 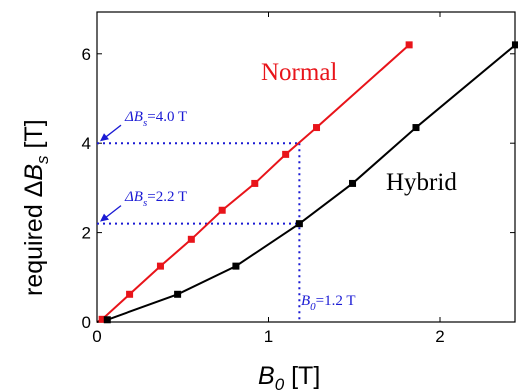 I want to click on y-axis-label: required ΔBs [T], so click(x=36, y=207).